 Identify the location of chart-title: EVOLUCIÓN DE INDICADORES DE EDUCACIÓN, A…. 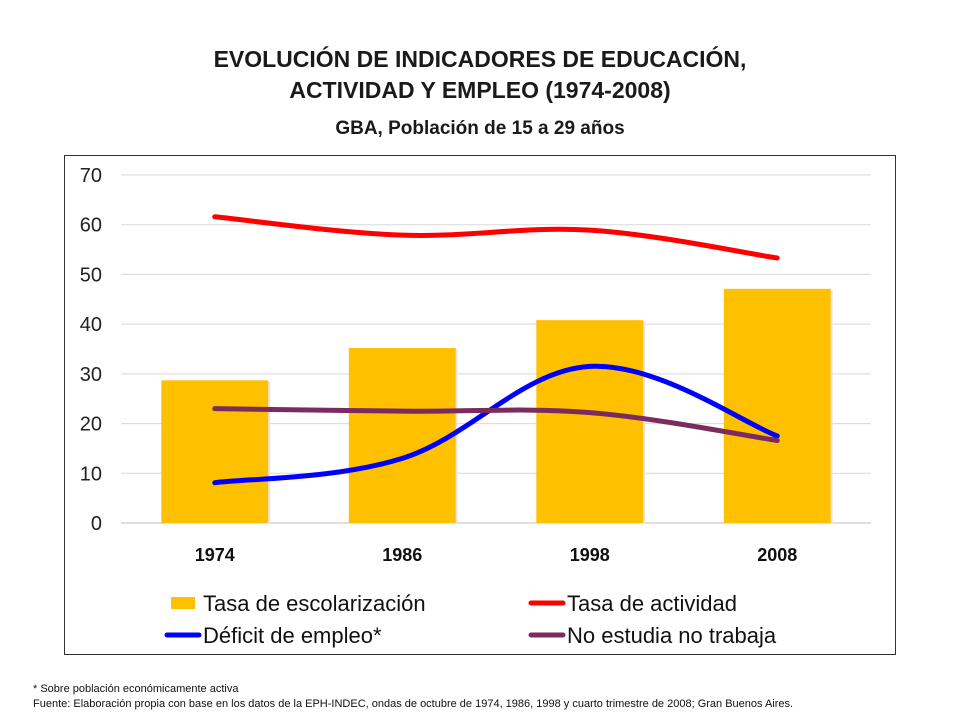
(480, 75).